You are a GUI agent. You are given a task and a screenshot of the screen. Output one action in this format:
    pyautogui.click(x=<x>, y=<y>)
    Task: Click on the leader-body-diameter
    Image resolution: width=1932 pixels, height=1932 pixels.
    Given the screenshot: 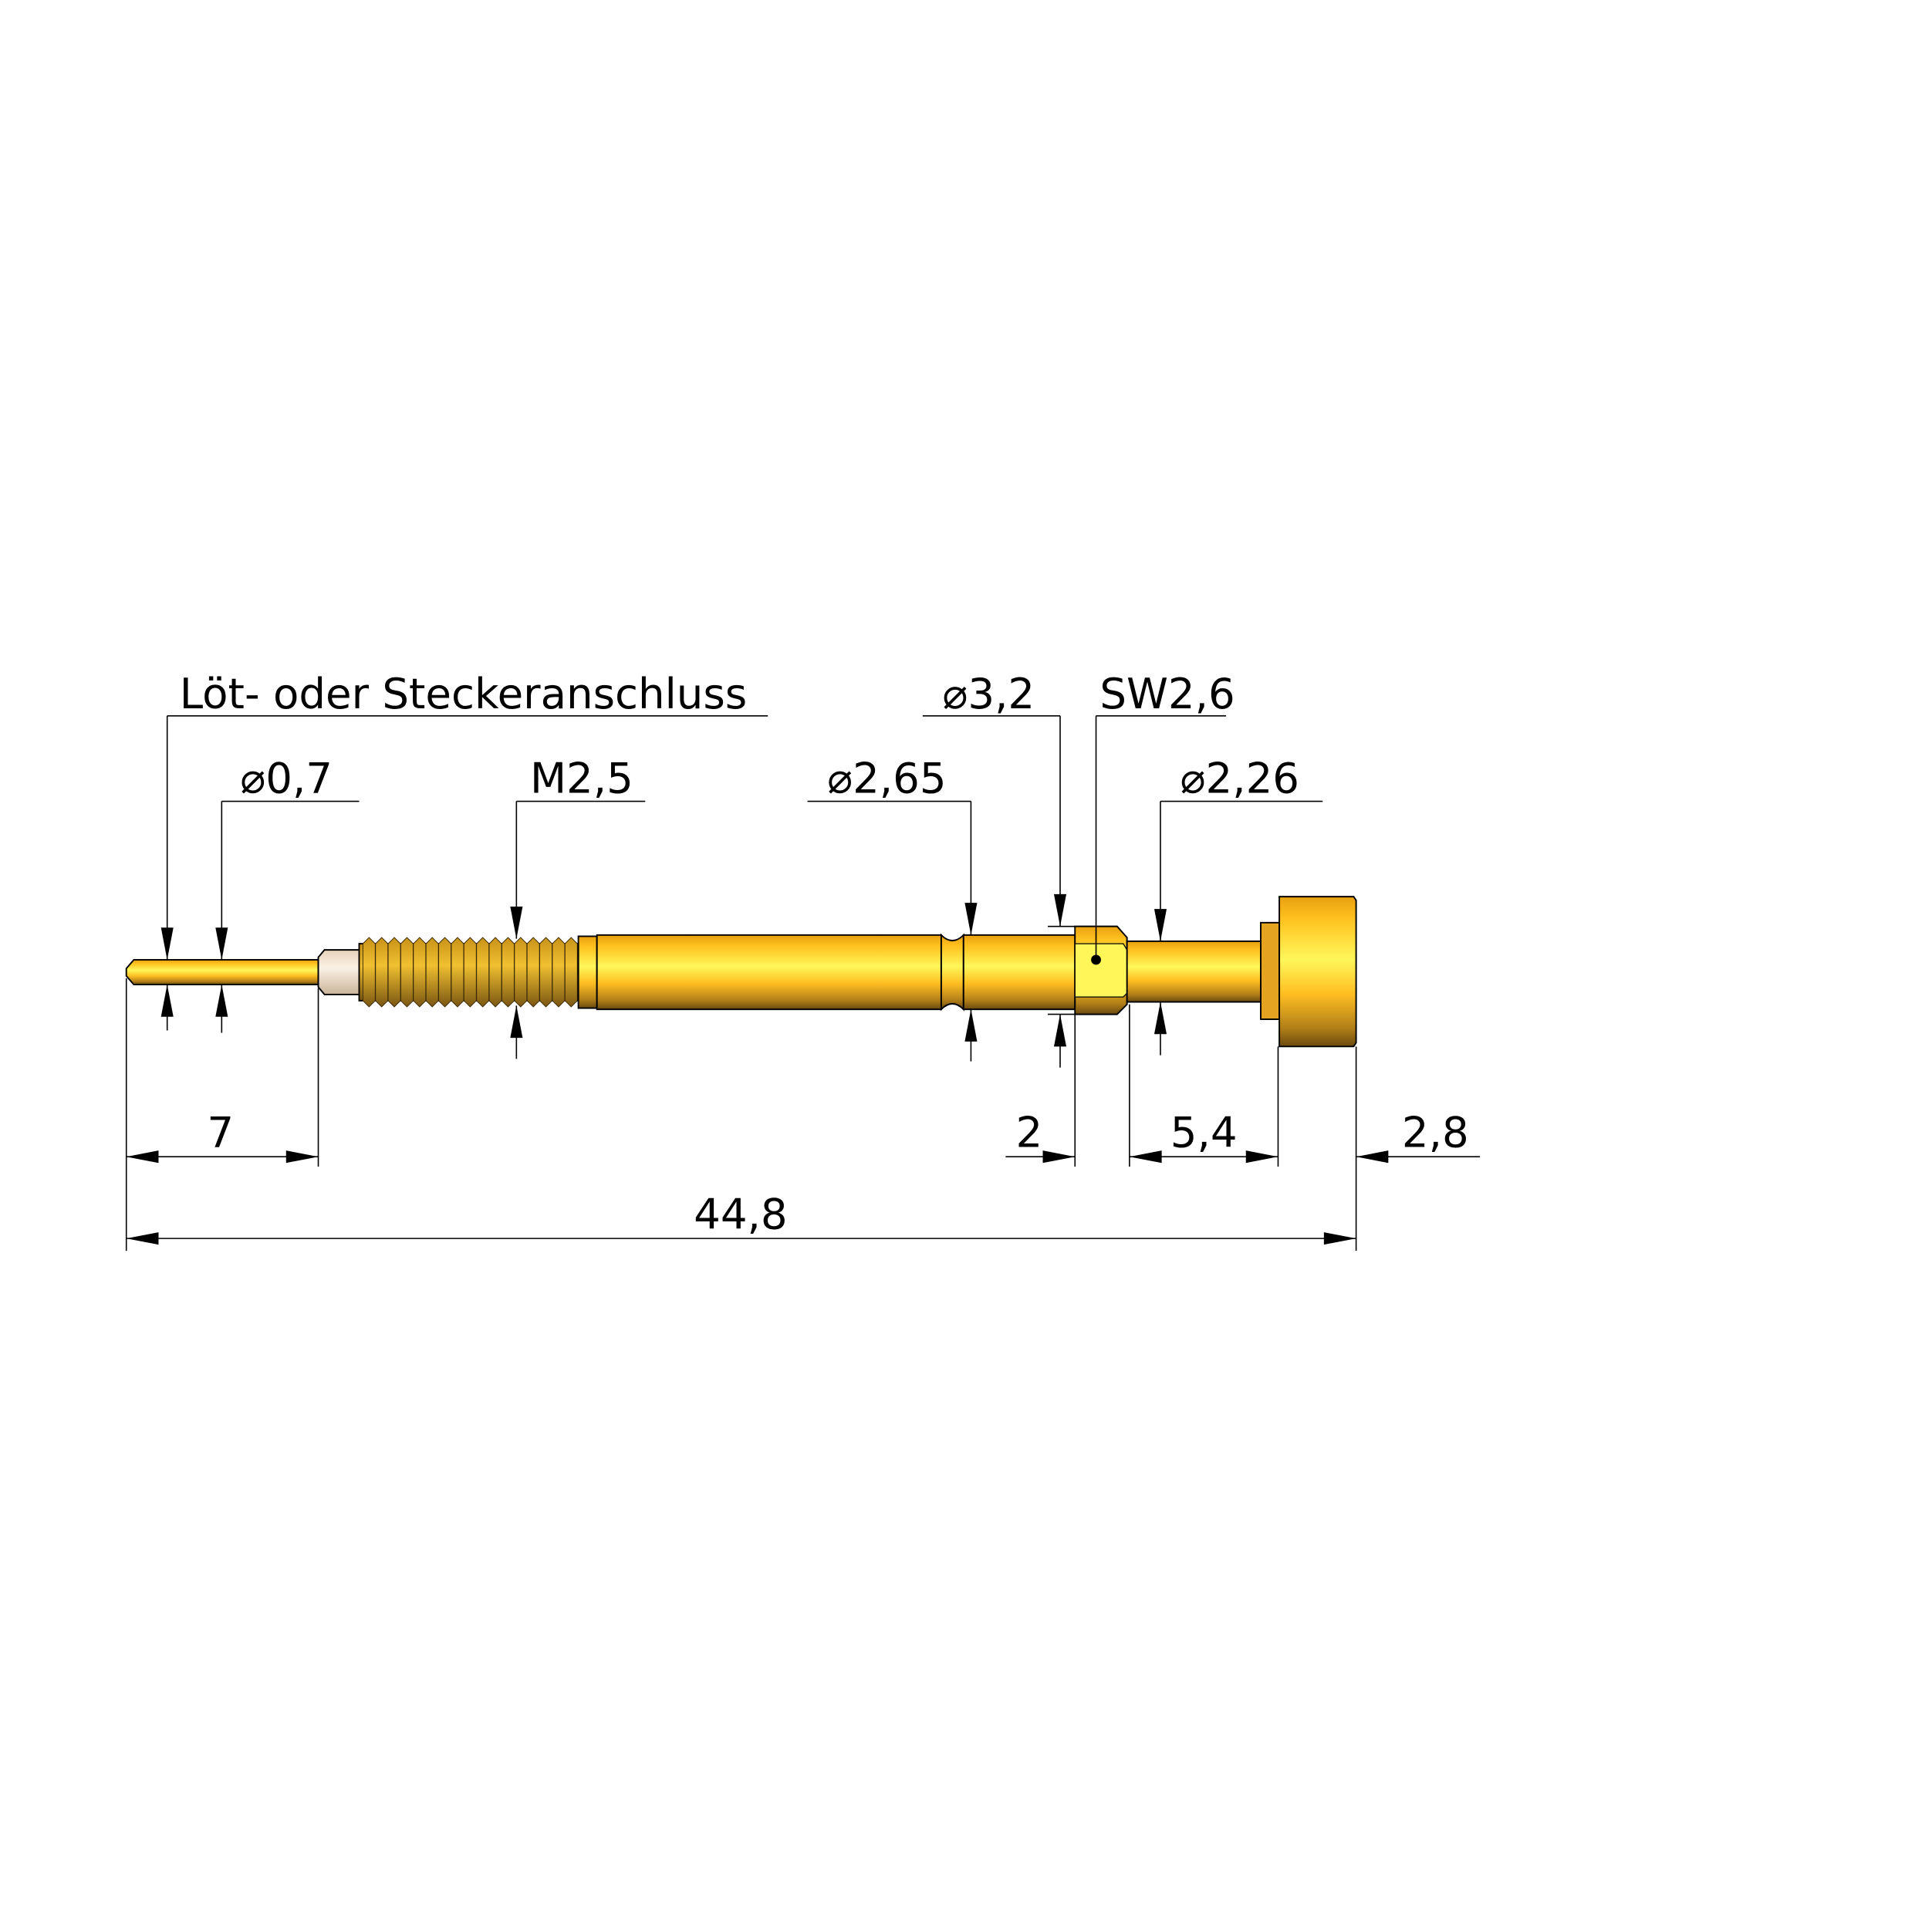 What is the action you would take?
    pyautogui.click(x=889, y=931)
    